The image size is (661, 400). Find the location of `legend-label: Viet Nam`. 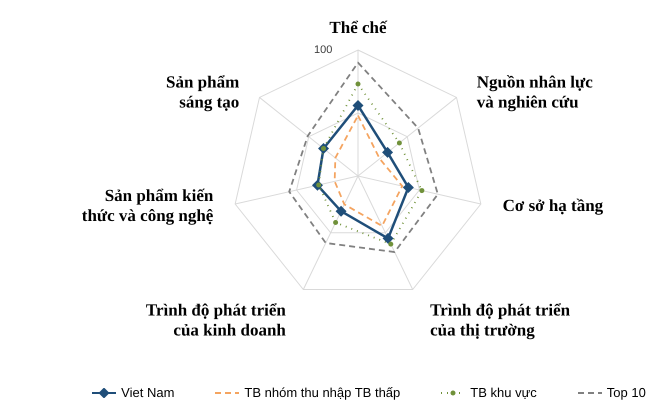

legend-label: Viet Nam is located at coordinates (147, 392).